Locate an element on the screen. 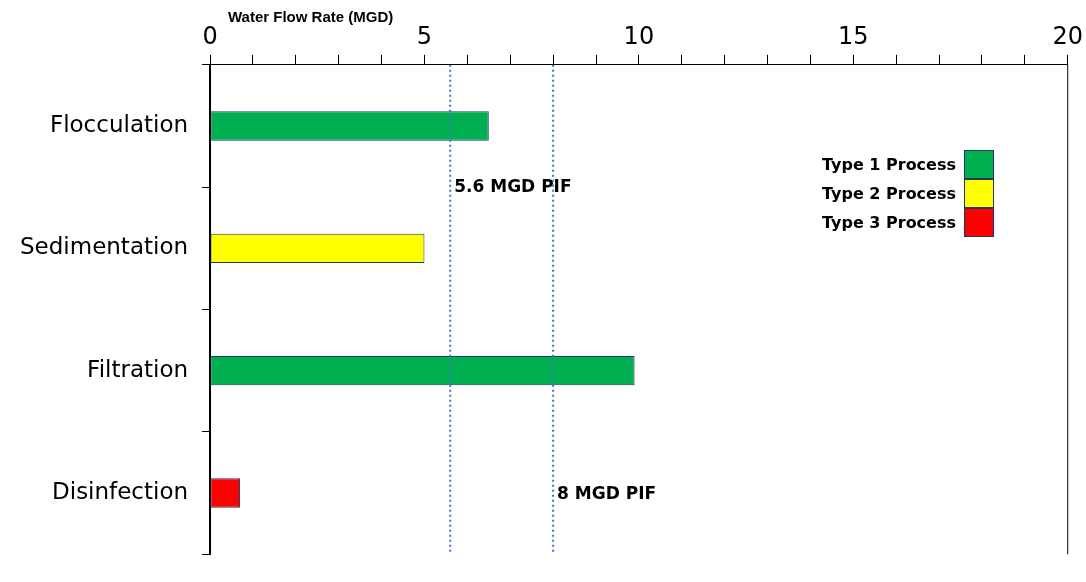  x-tick-label: 20 is located at coordinates (1067, 35).